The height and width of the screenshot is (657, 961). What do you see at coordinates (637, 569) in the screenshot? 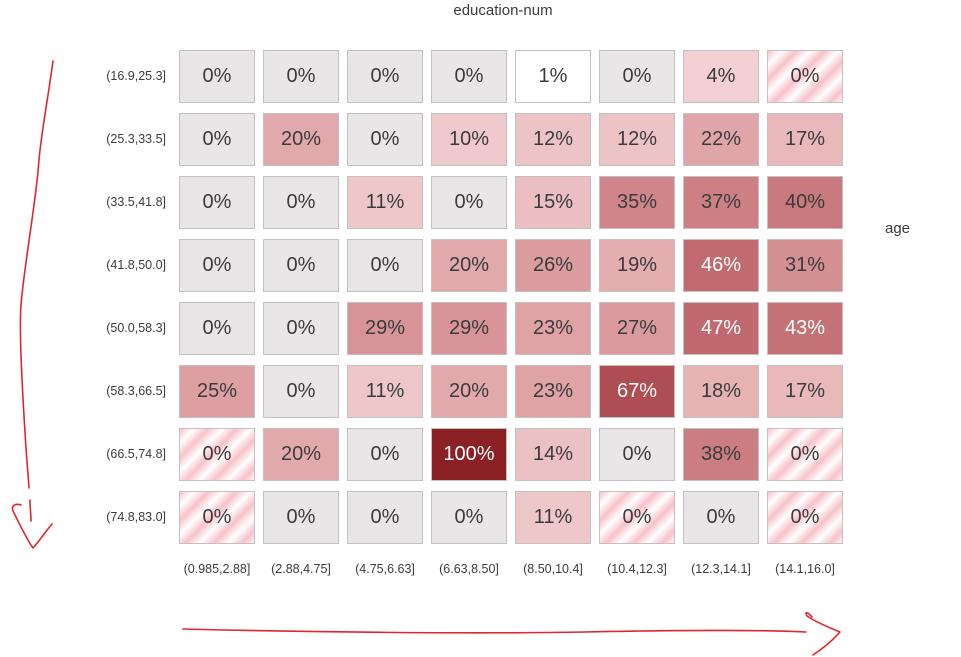
I see `x-bin-label: (10.4,12.3]` at bounding box center [637, 569].